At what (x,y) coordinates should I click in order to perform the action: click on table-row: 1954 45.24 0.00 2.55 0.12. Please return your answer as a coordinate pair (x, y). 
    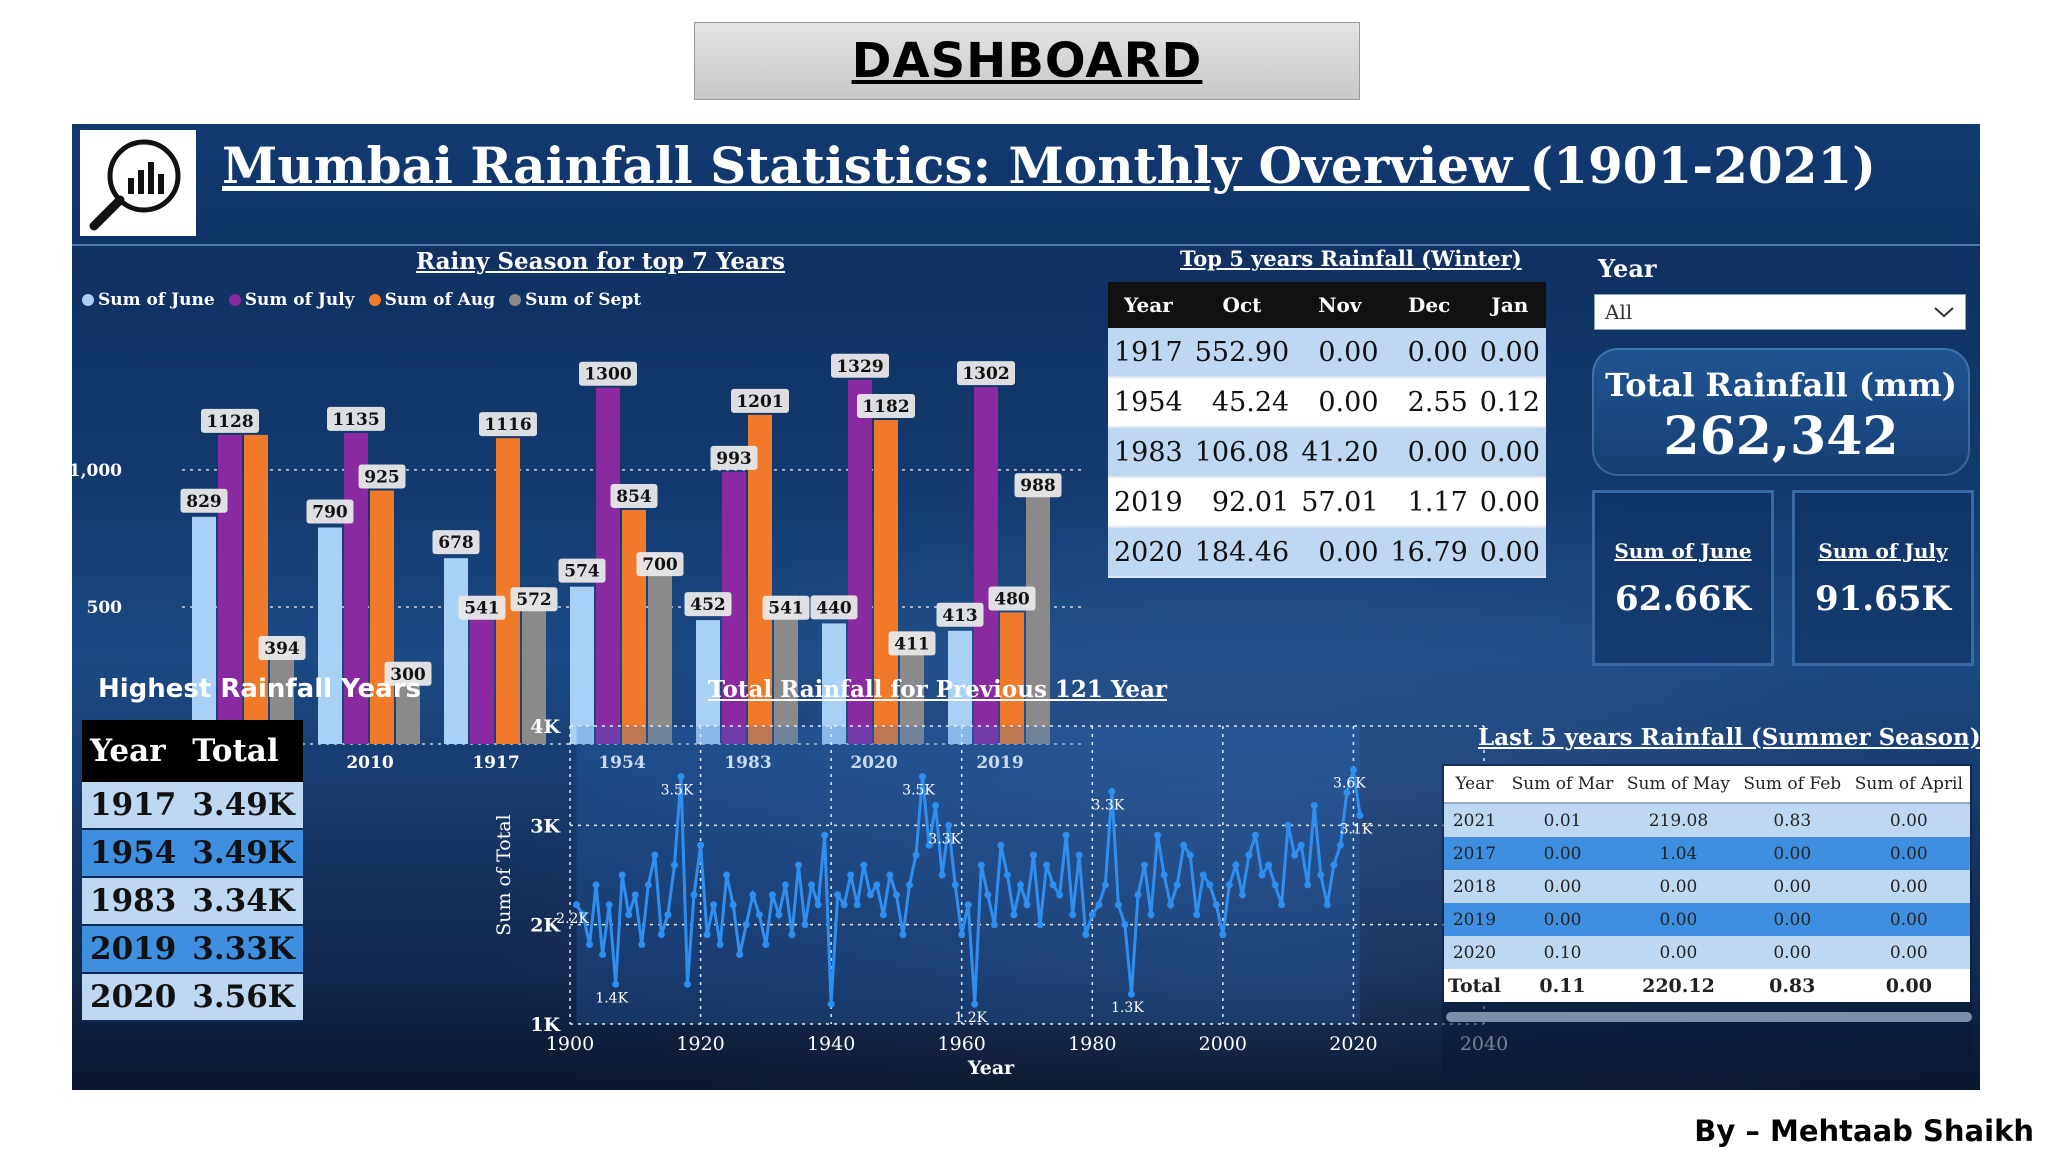
    Looking at the image, I should click on (1327, 402).